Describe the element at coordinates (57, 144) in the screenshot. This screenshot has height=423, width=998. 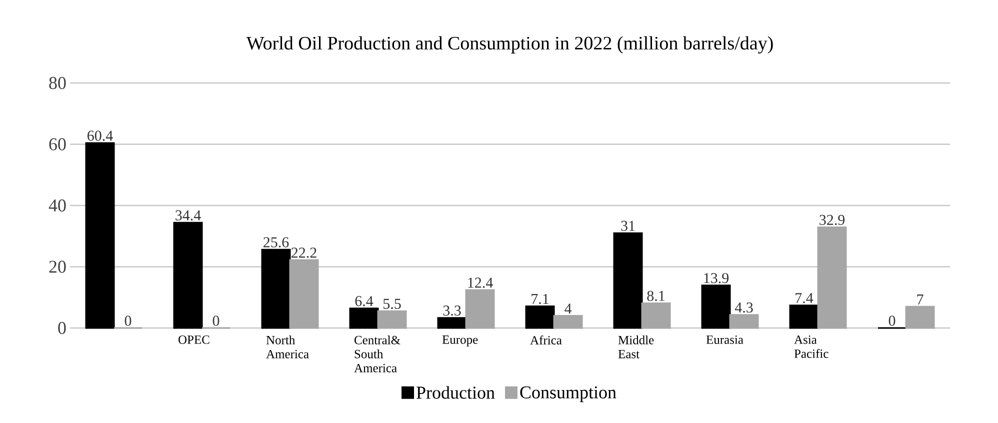
I see `y-tick-label: 60` at that location.